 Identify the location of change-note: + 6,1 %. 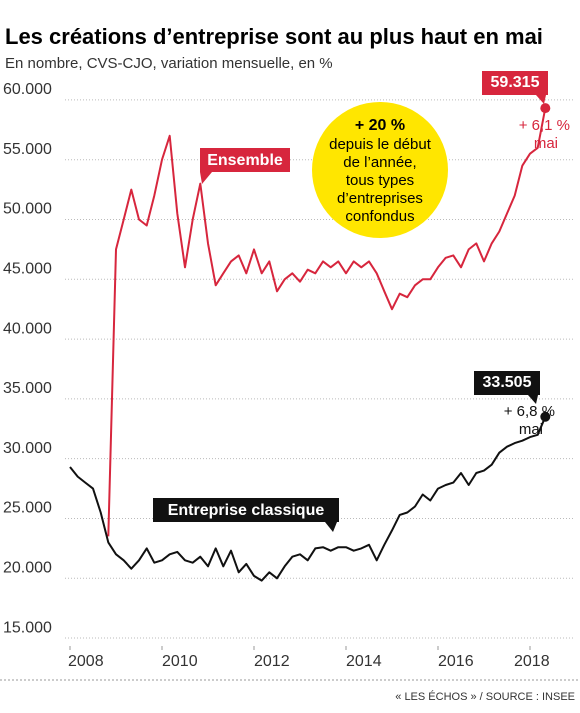
(544, 125).